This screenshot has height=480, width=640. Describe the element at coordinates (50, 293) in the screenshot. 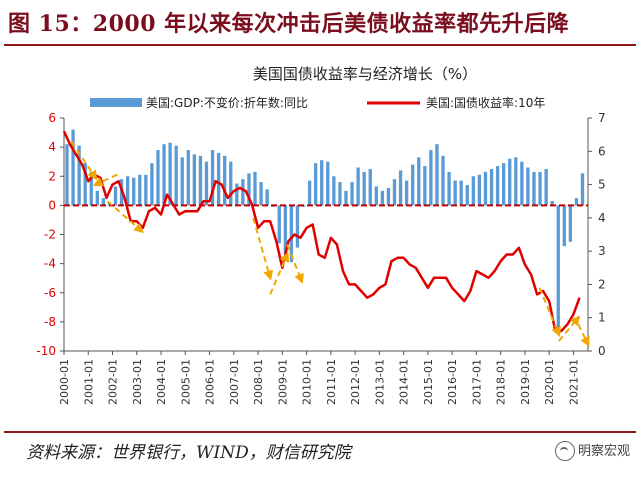

I see `left-tick-label: -6` at that location.